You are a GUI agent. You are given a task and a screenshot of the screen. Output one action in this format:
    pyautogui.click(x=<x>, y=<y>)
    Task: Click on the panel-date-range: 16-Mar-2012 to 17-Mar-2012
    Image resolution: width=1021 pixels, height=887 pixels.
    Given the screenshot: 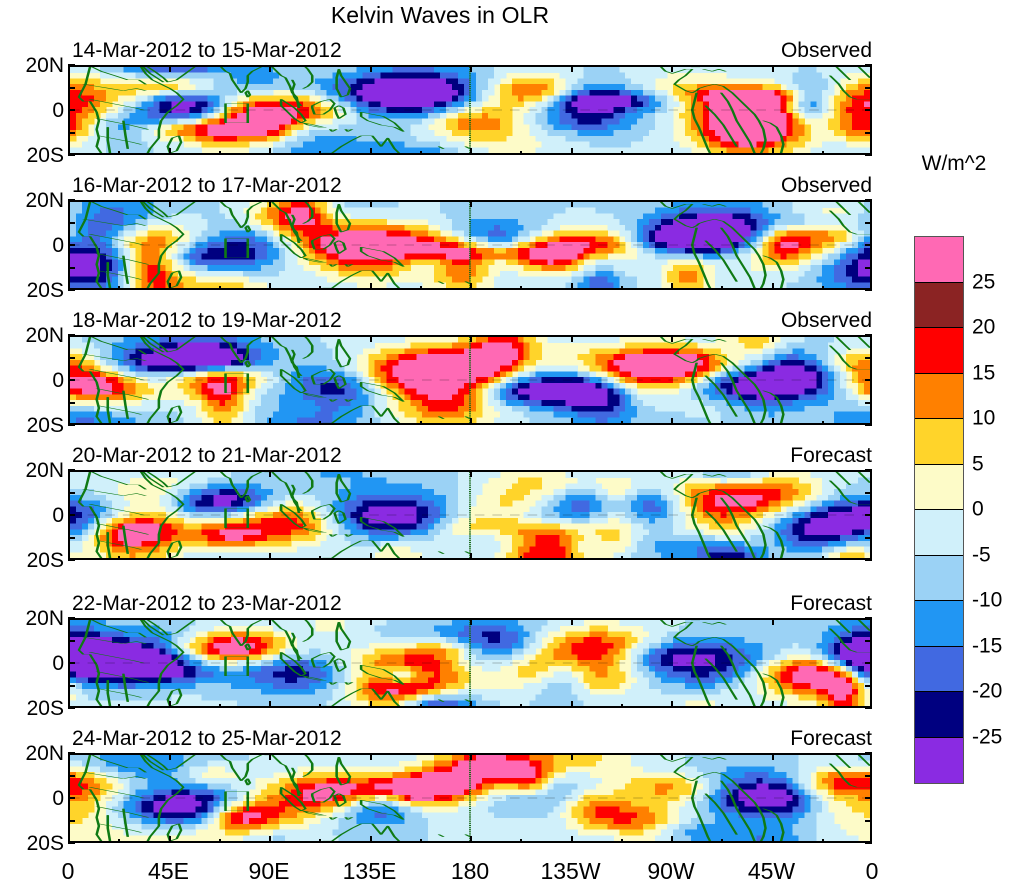 What is the action you would take?
    pyautogui.click(x=207, y=185)
    